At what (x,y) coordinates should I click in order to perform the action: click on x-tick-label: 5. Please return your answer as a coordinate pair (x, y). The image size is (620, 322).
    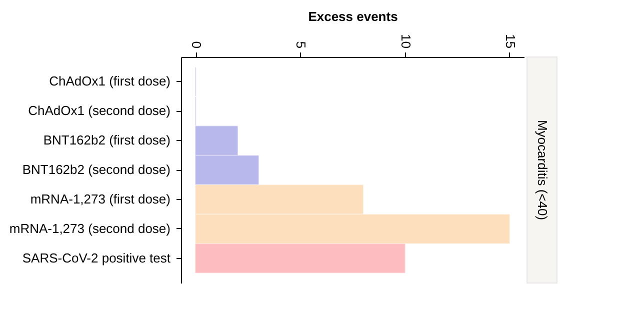
    Looking at the image, I should click on (301, 44).